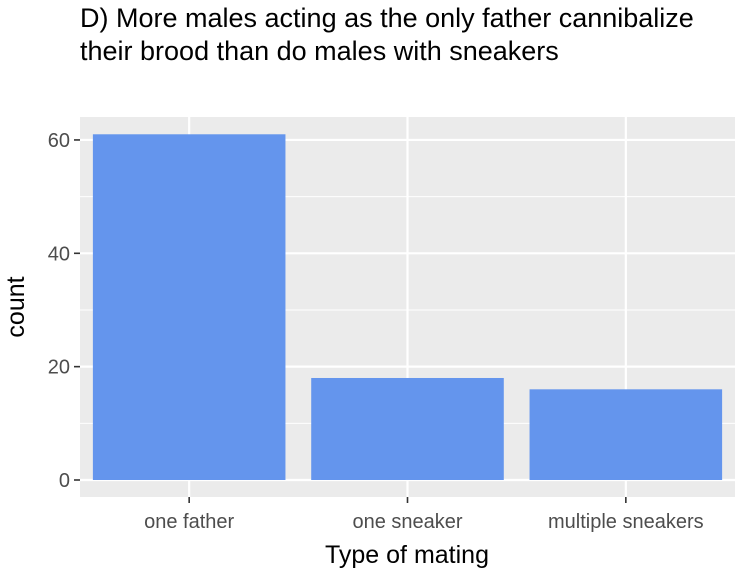  I want to click on y-axis-ticks: 0 20 40 60, so click(64, 311).